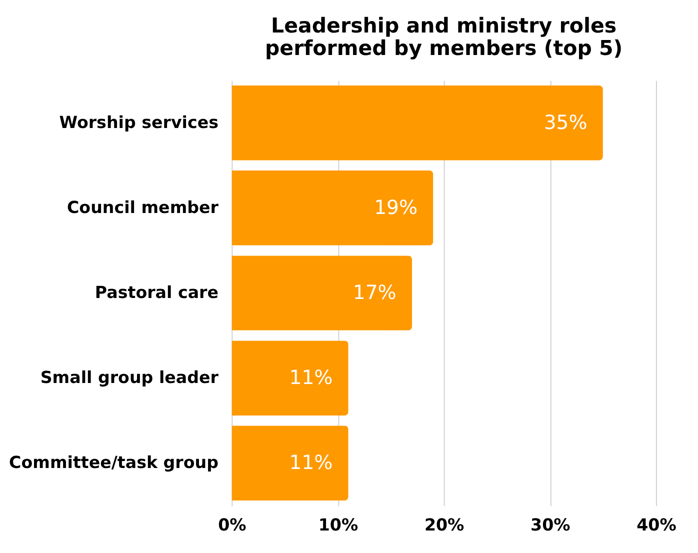  Describe the element at coordinates (130, 377) in the screenshot. I see `y-tick-label: Small group leader` at that location.